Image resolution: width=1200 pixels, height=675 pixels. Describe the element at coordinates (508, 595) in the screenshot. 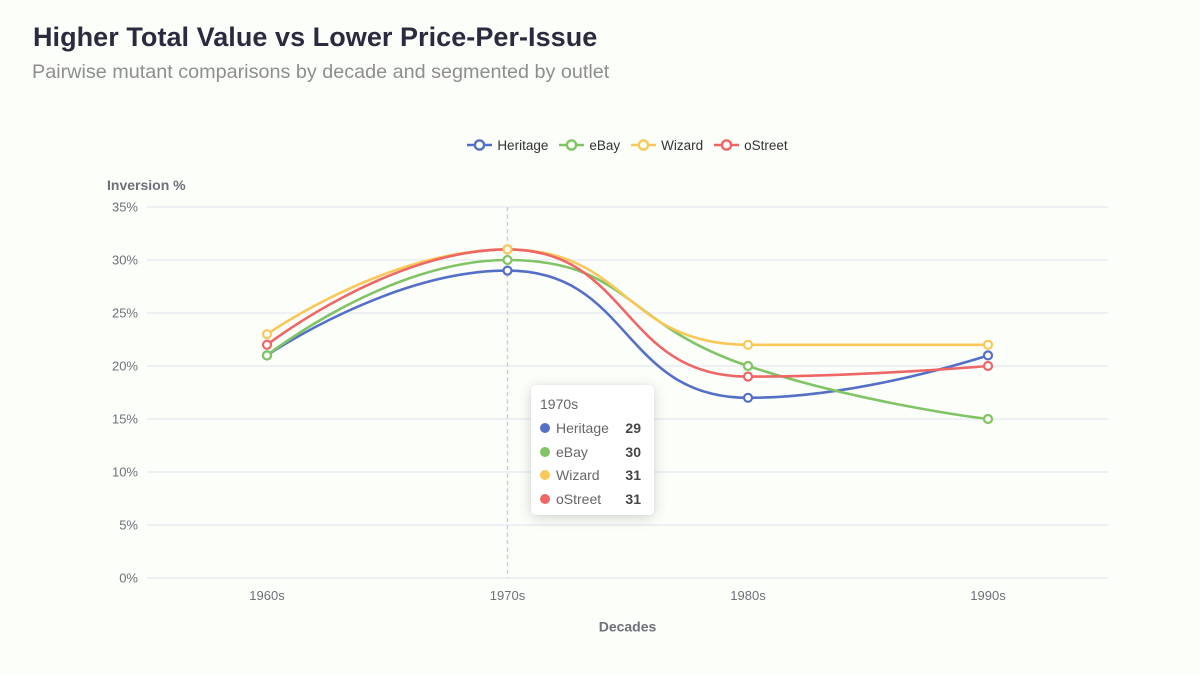

I see `svg-text: 1970s` at that location.